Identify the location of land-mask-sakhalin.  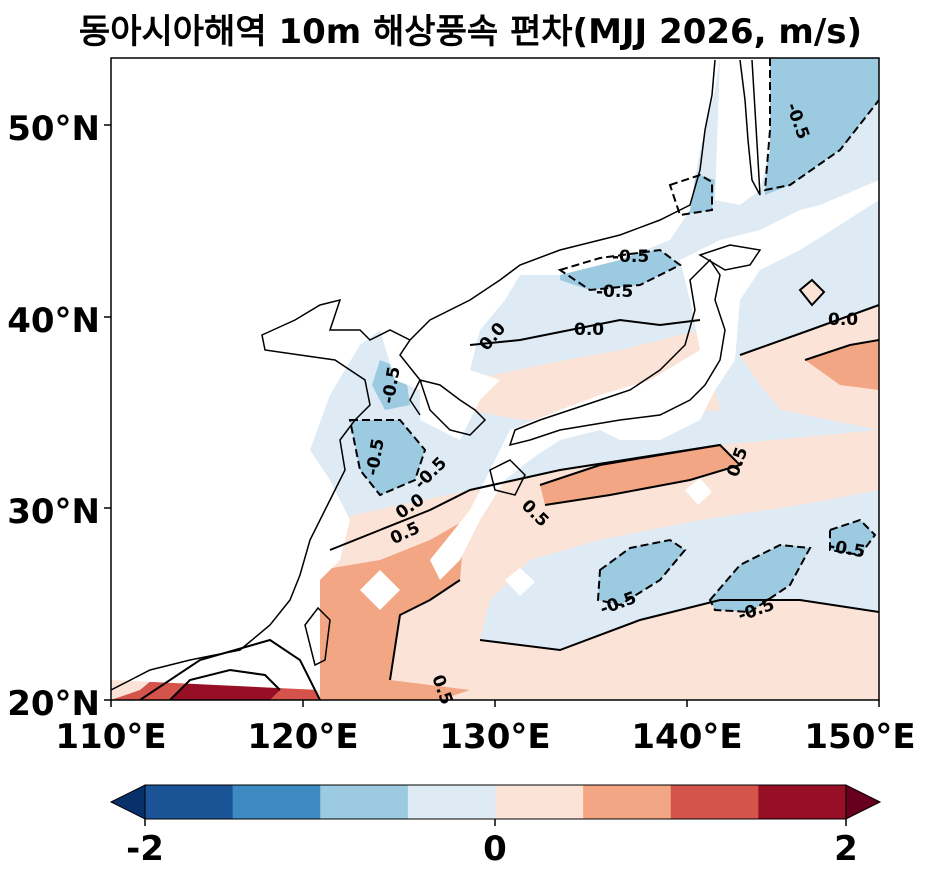
(742, 131).